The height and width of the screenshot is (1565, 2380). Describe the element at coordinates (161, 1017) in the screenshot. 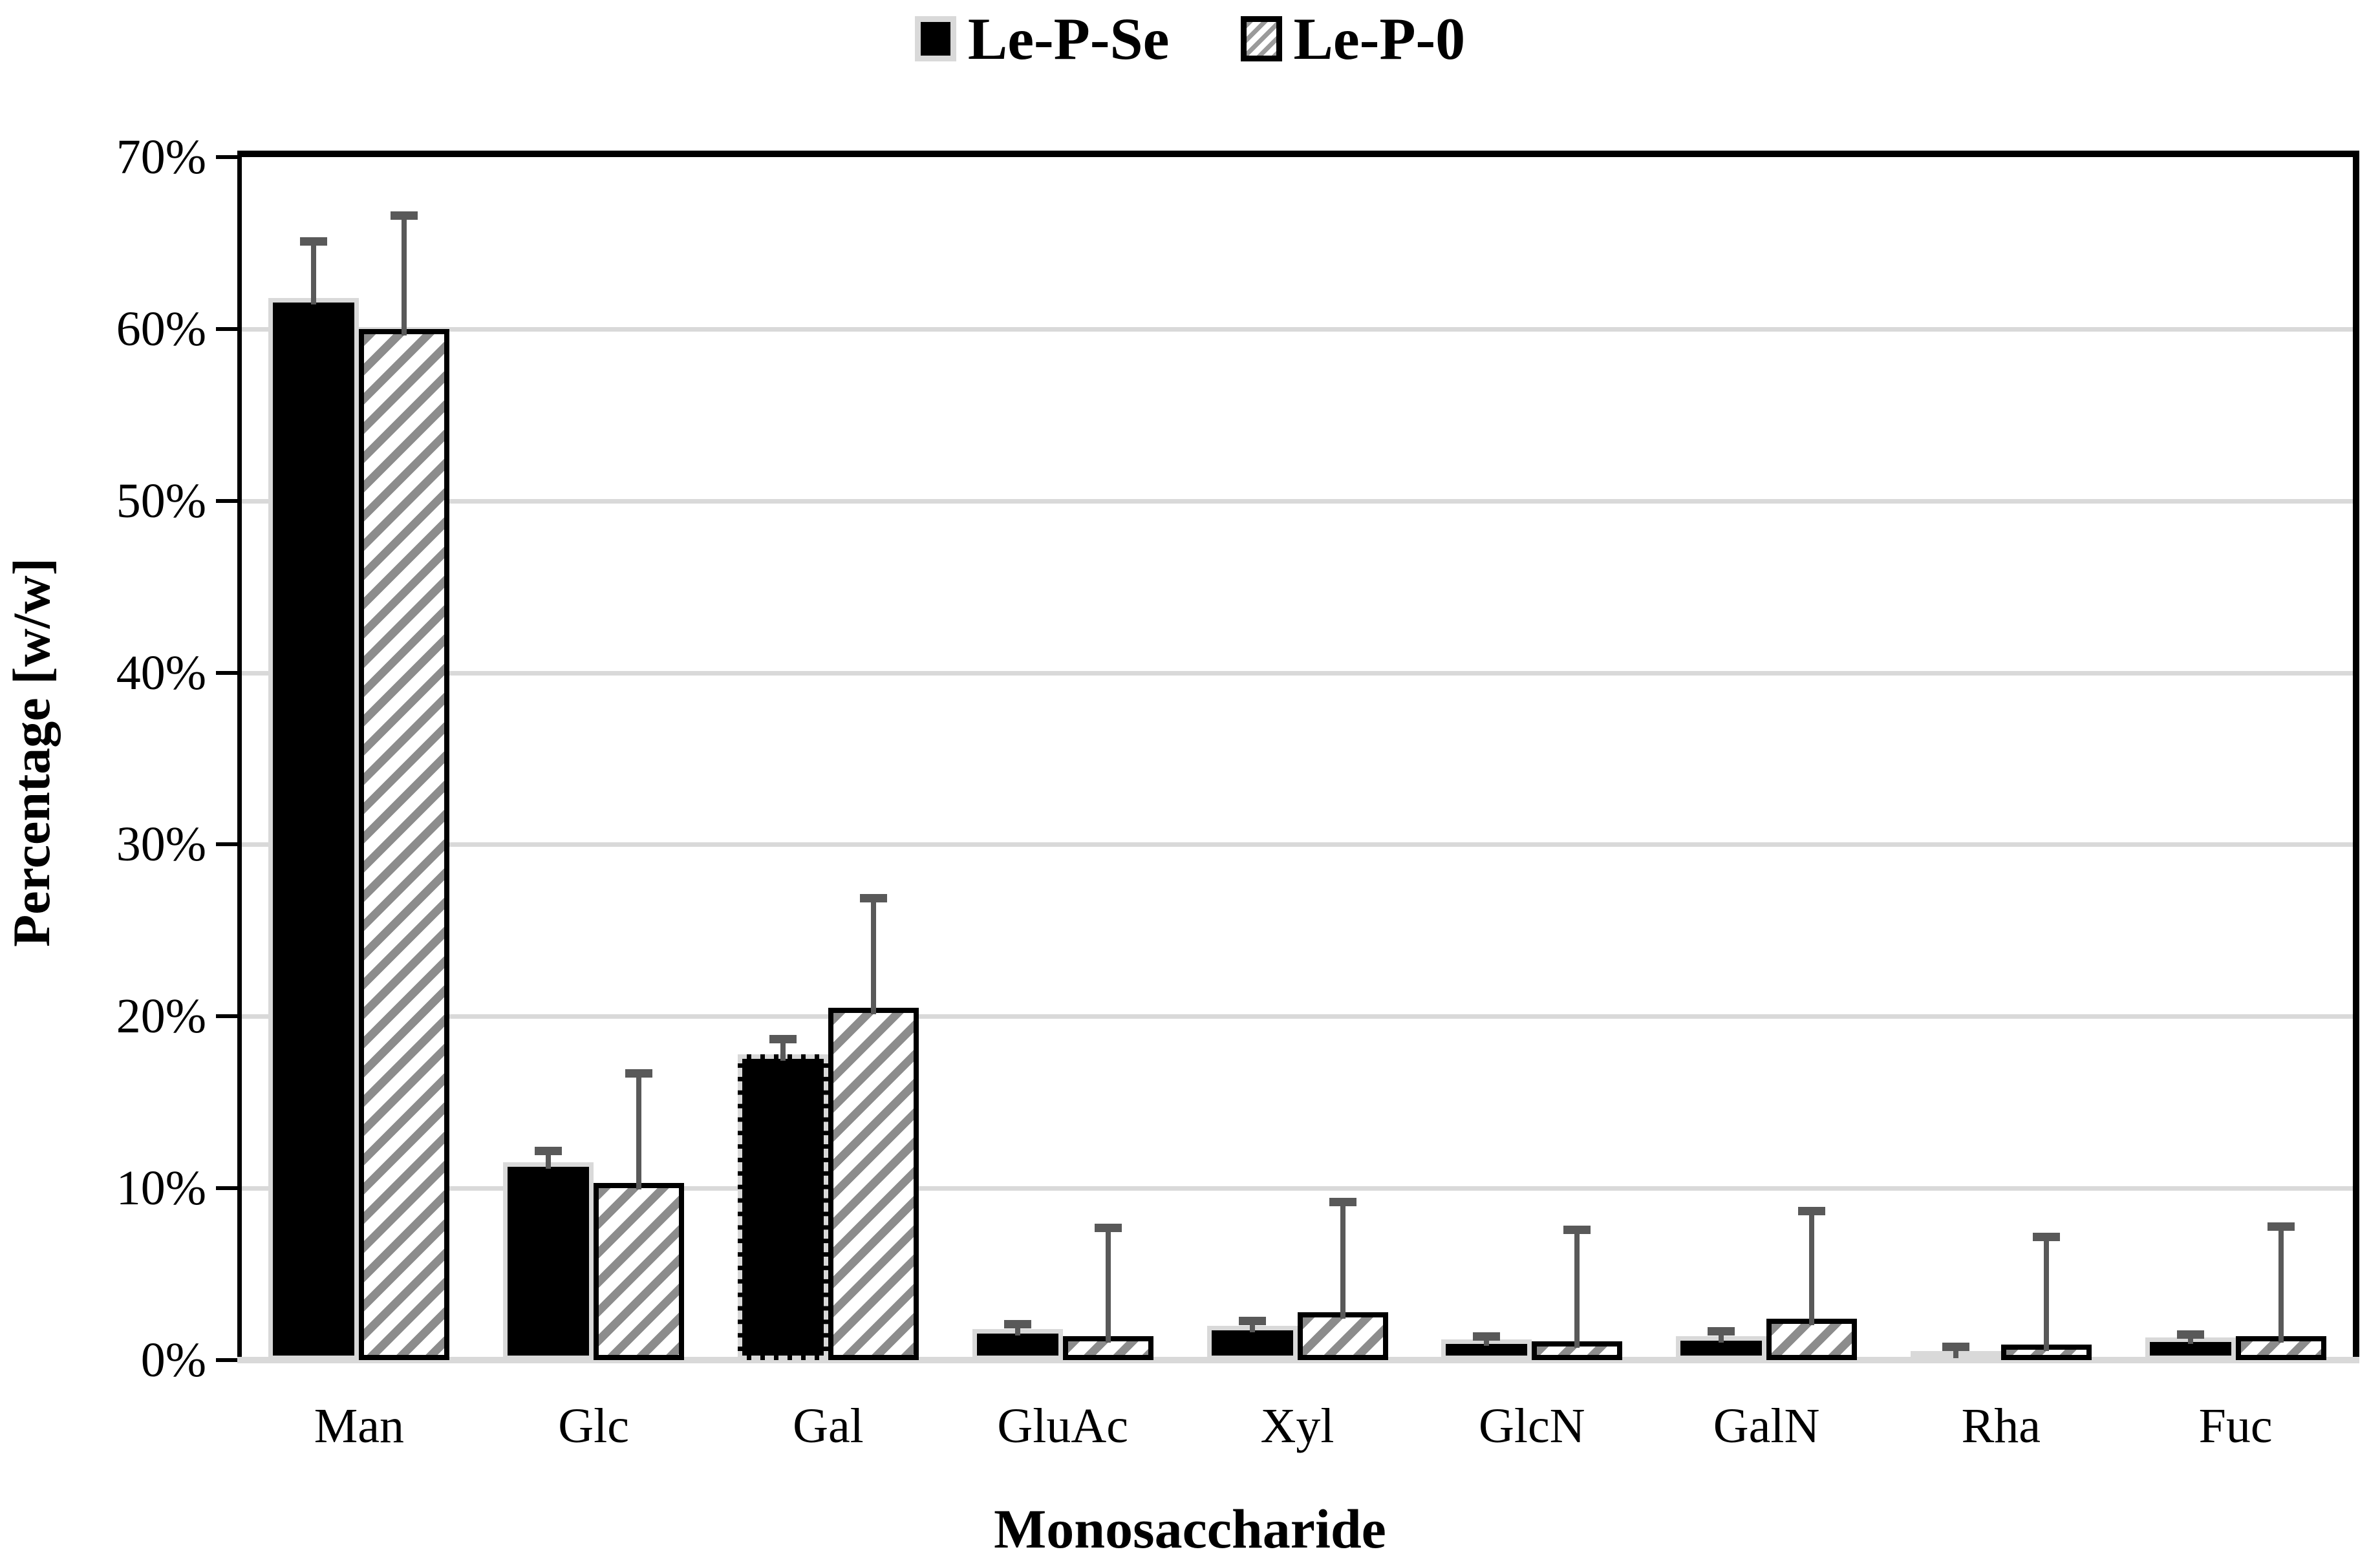

I see `y-tick-label: 20%` at that location.